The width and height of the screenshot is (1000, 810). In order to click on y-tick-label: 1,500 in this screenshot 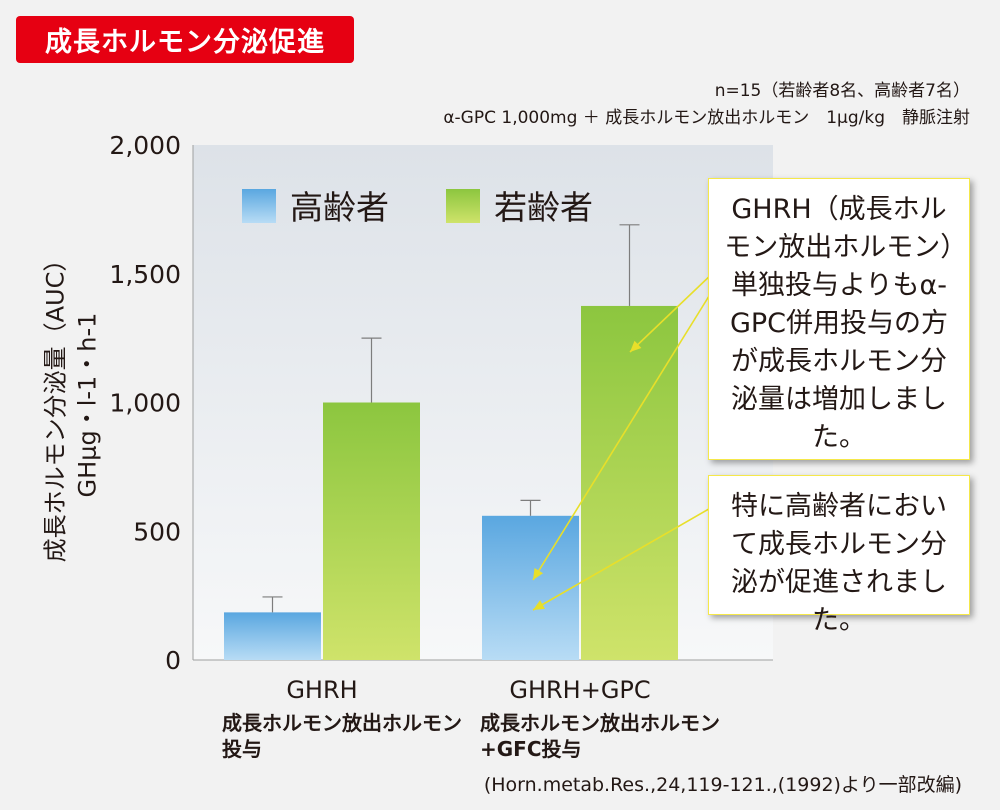, I will do `click(145, 274)`.